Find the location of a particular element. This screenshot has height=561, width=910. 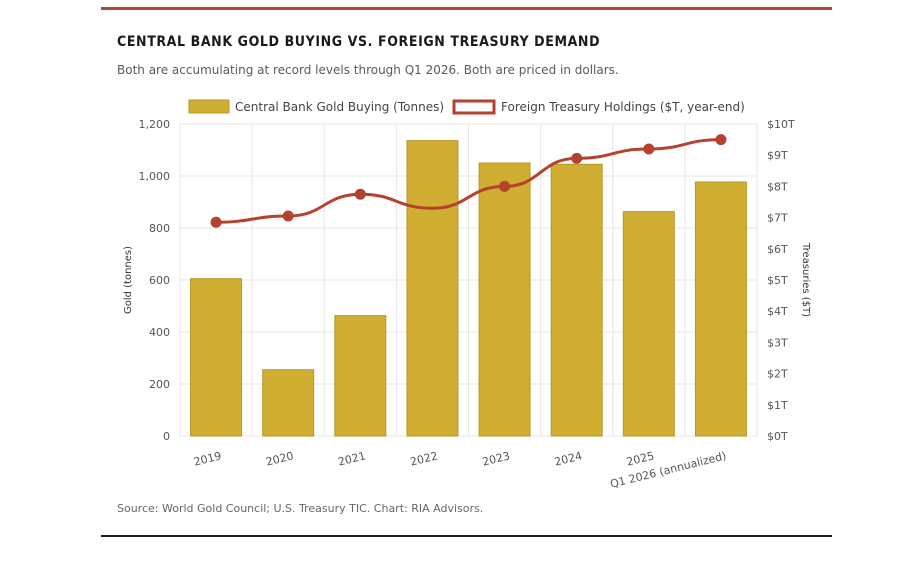

x-tick-label: 2024 is located at coordinates (568, 458).